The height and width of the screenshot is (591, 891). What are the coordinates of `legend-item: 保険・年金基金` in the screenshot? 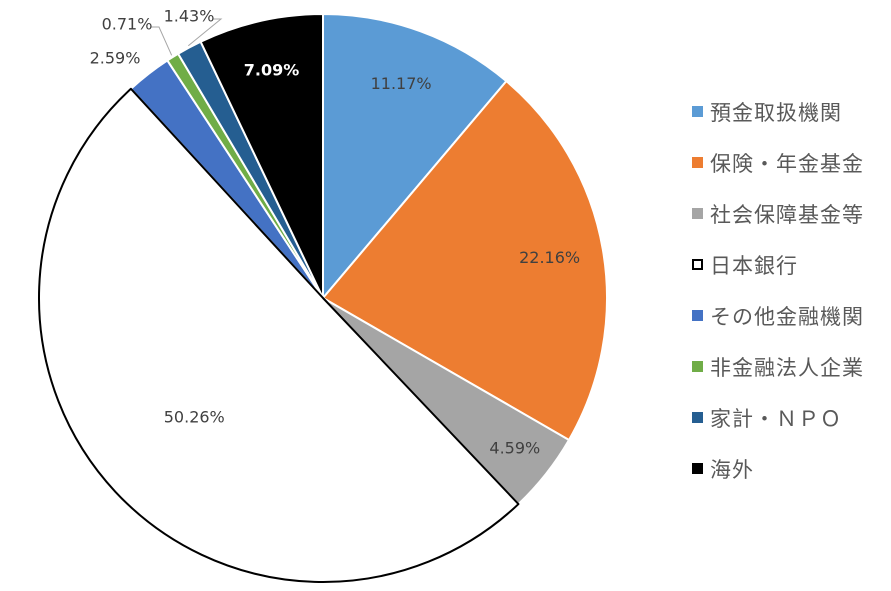 It's located at (778, 162).